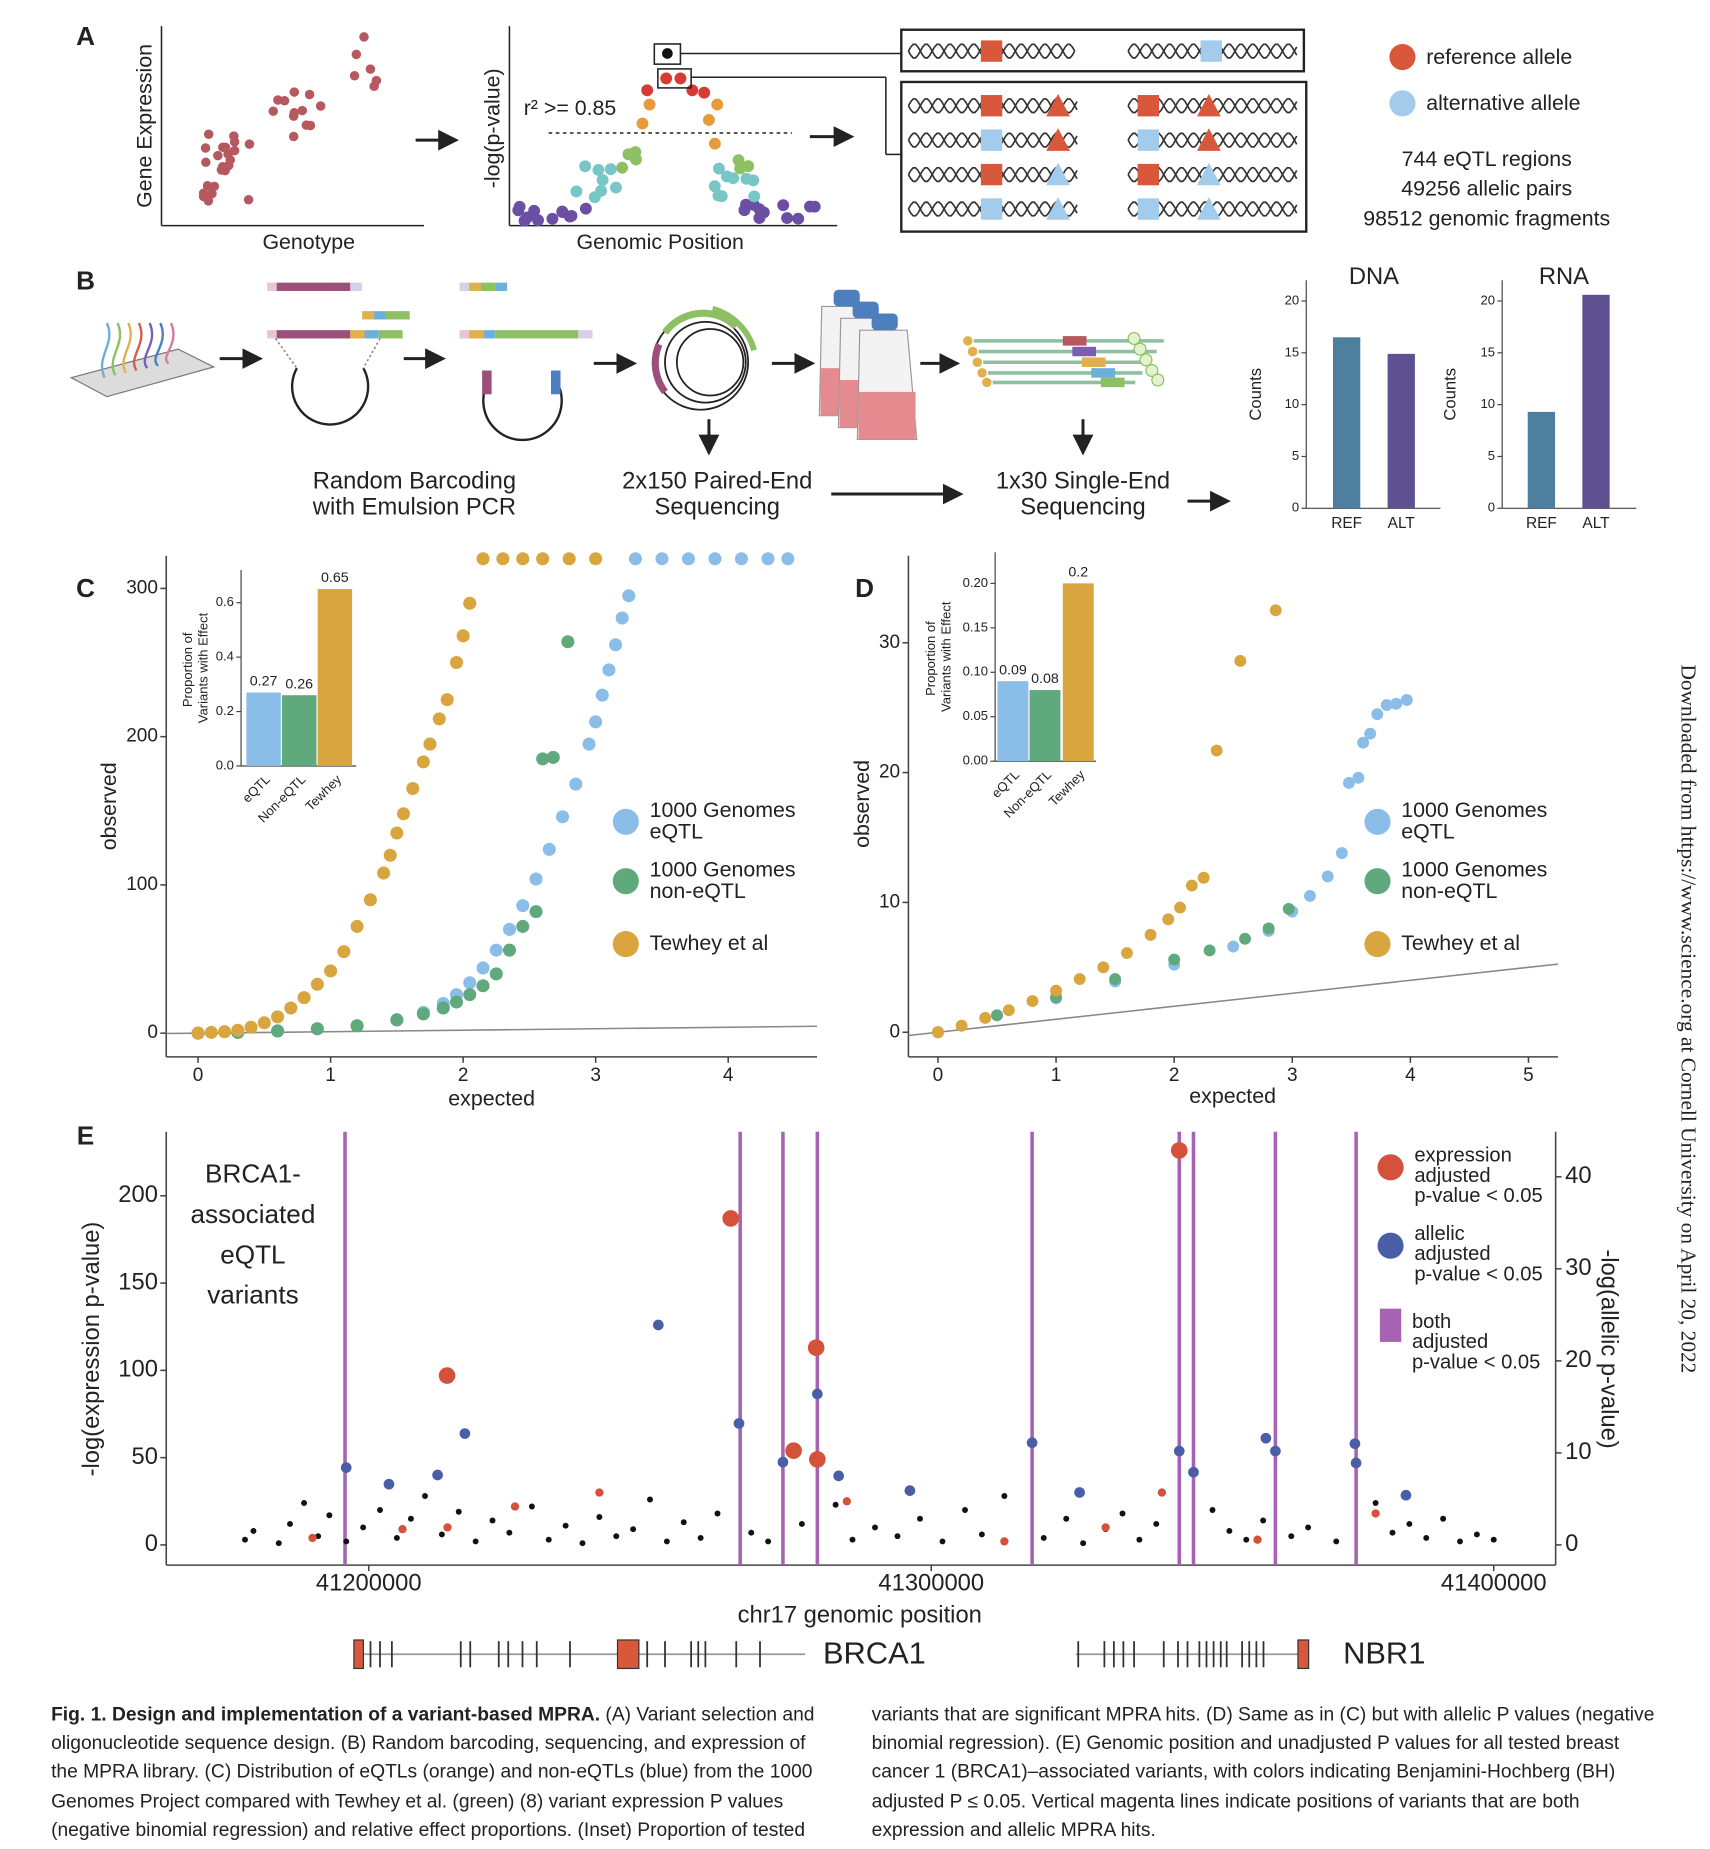 The height and width of the screenshot is (1849, 1710). What do you see at coordinates (1056, 1075) in the screenshot?
I see `x-tick-label: 1` at bounding box center [1056, 1075].